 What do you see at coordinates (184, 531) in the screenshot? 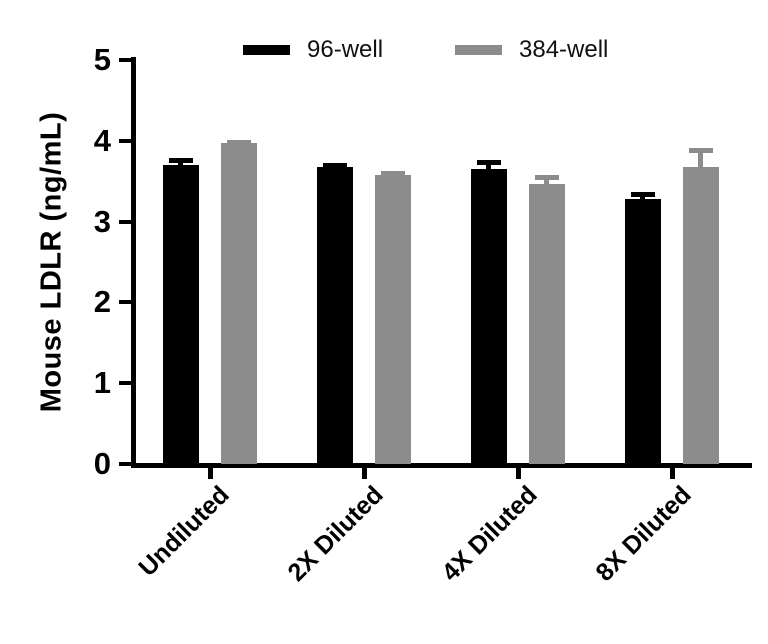
I see `x-category-label: Undiluted` at bounding box center [184, 531].